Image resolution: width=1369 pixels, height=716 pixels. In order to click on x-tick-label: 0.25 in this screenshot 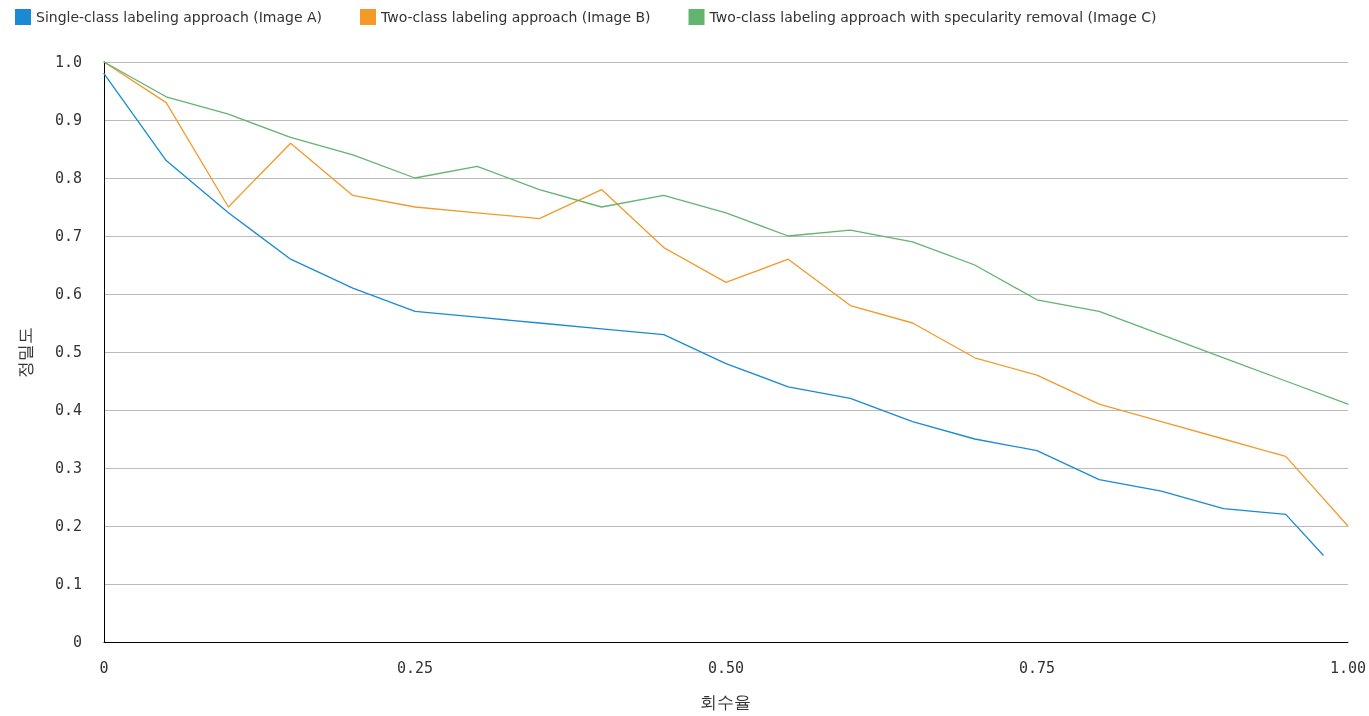, I will do `click(415, 667)`.